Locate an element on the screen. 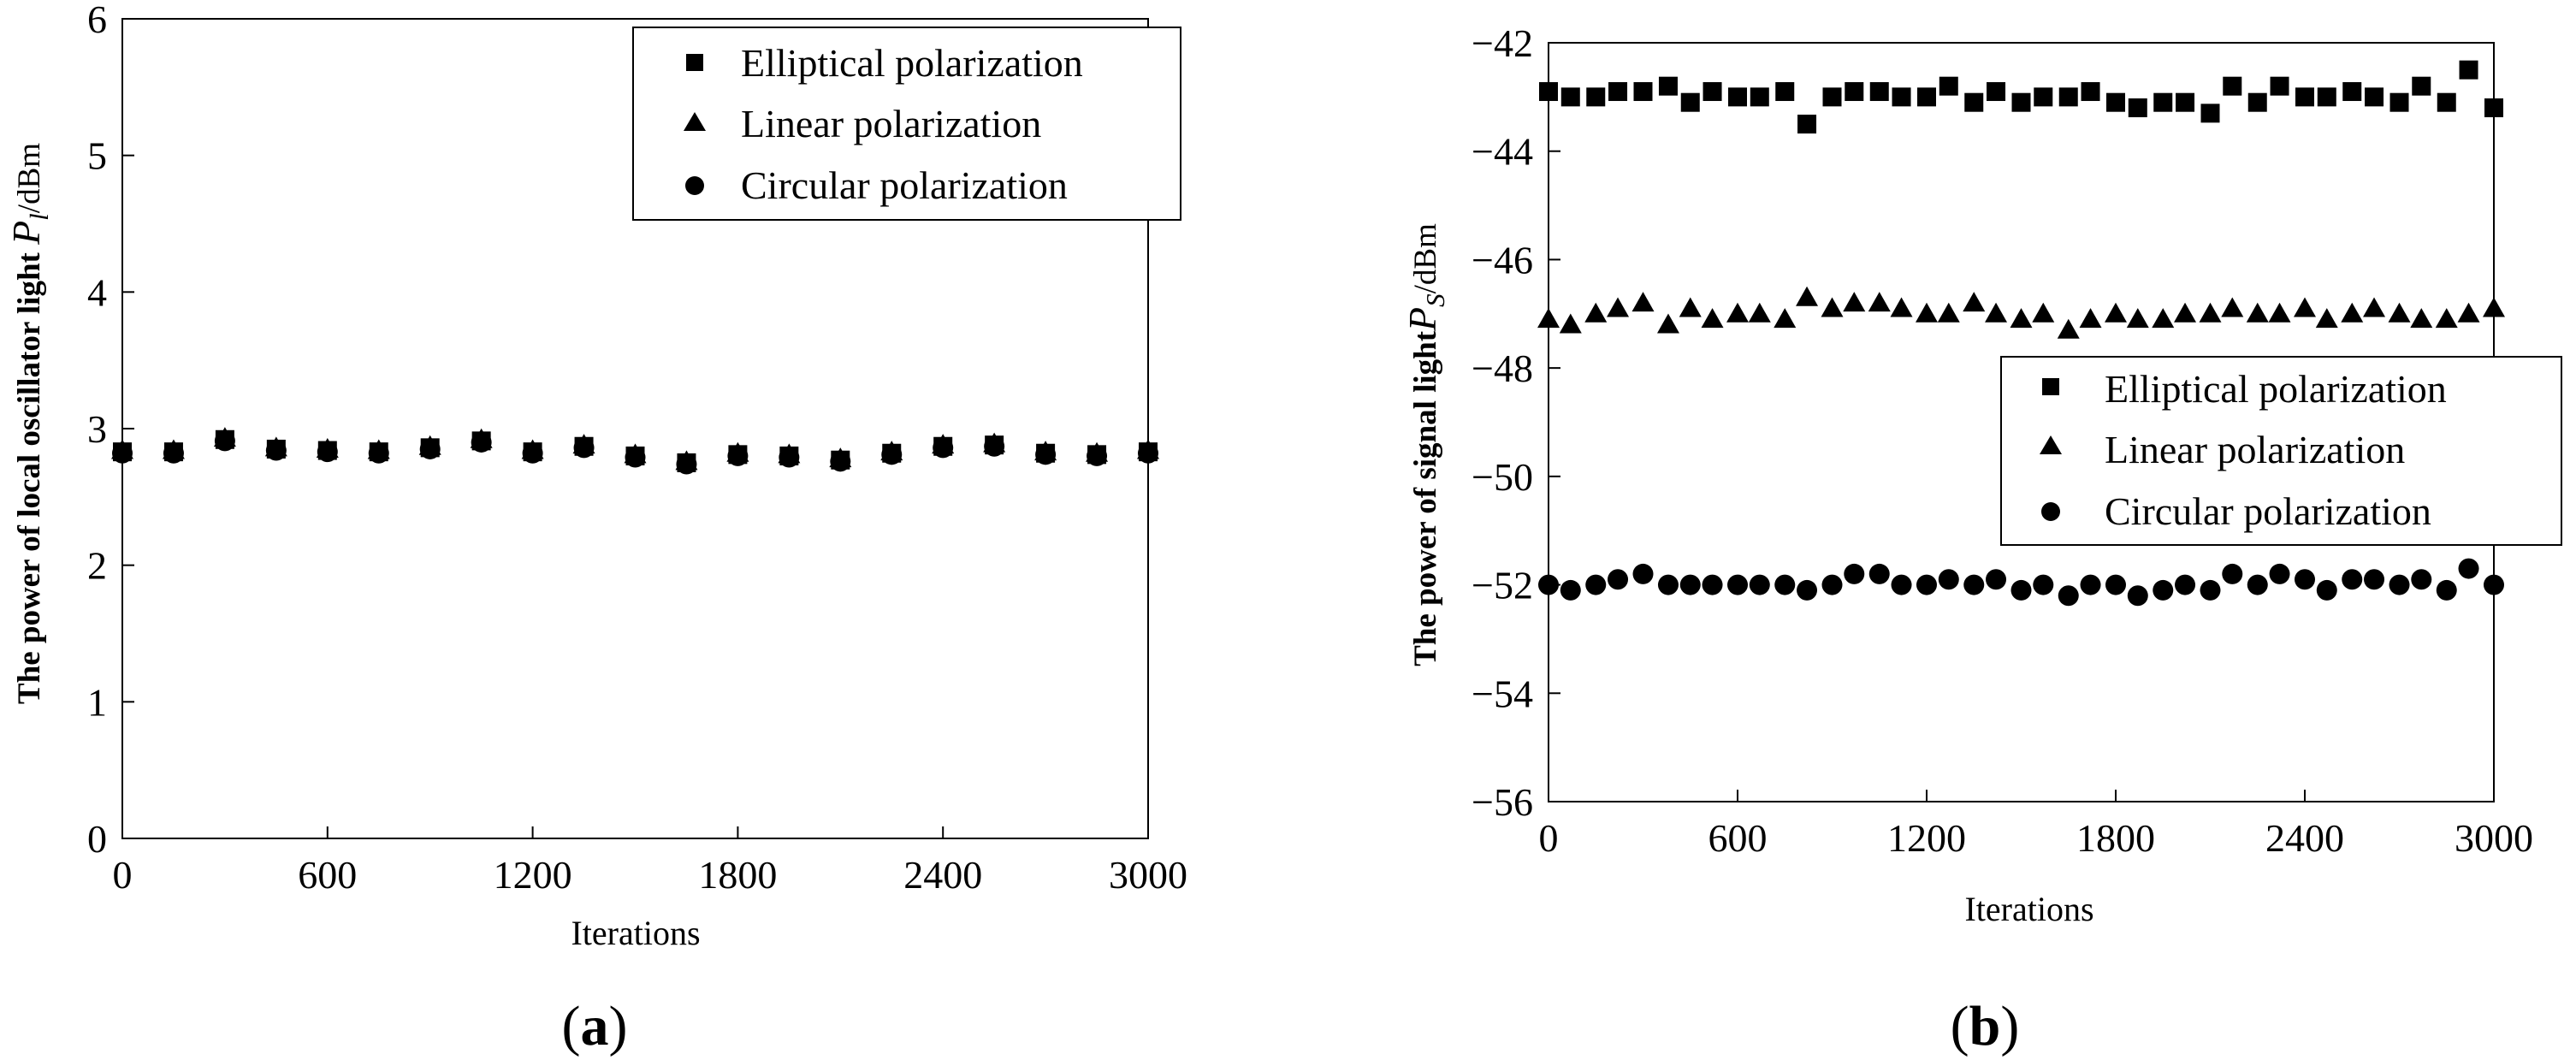 Image resolution: width=2576 pixels, height=1060 pixels. y-tick-label: 1 is located at coordinates (97, 702).